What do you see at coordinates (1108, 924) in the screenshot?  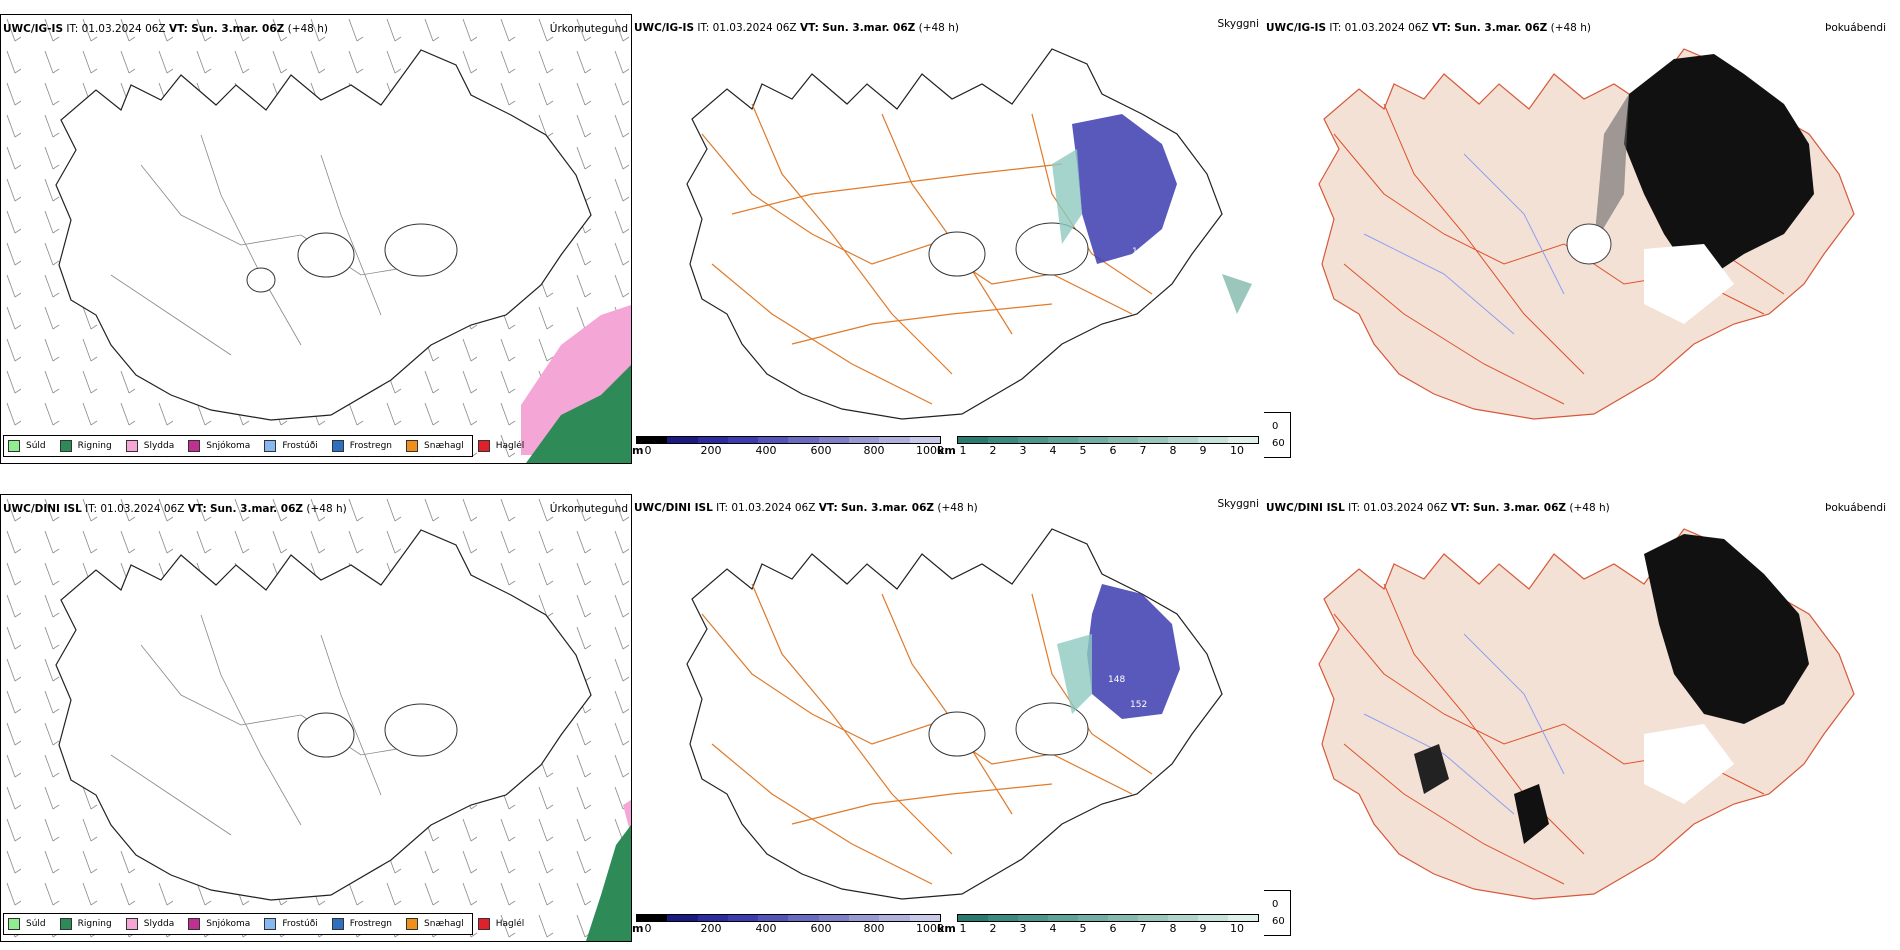 I see `visibility-colorbar-bottom: 1 2 3 4 5 6 7 8 9 10` at bounding box center [1108, 924].